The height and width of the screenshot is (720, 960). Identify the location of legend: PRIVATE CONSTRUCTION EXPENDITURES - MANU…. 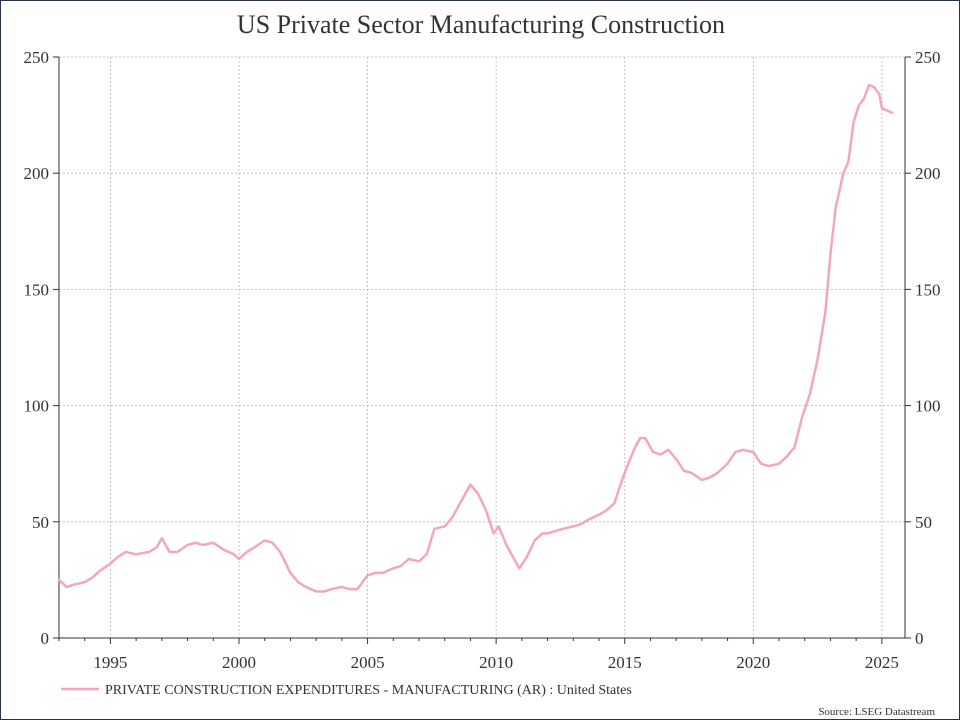
(346, 690).